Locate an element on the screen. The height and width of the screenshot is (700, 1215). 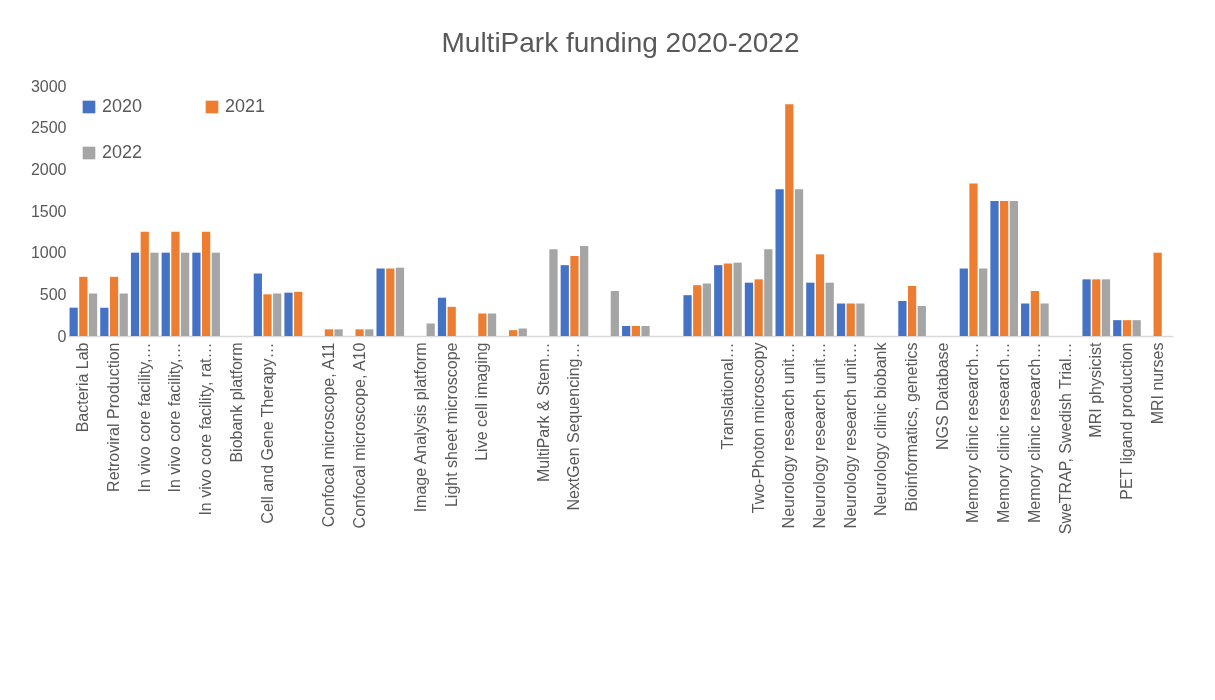
y-tick-label: 3000 is located at coordinates (48, 86).